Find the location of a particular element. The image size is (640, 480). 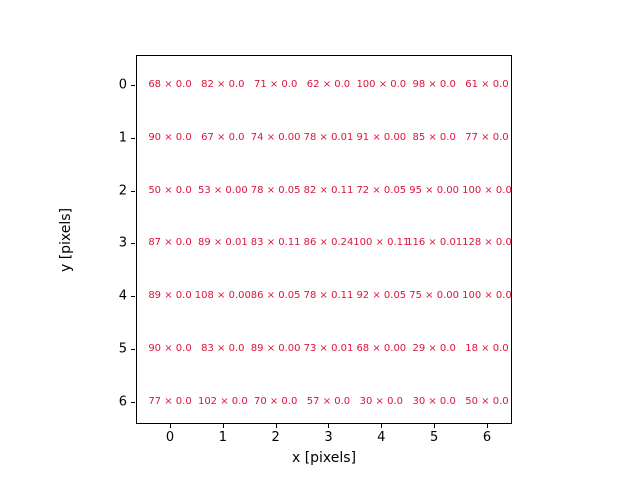

cell-annotation: 98 × 0.0 is located at coordinates (434, 84).